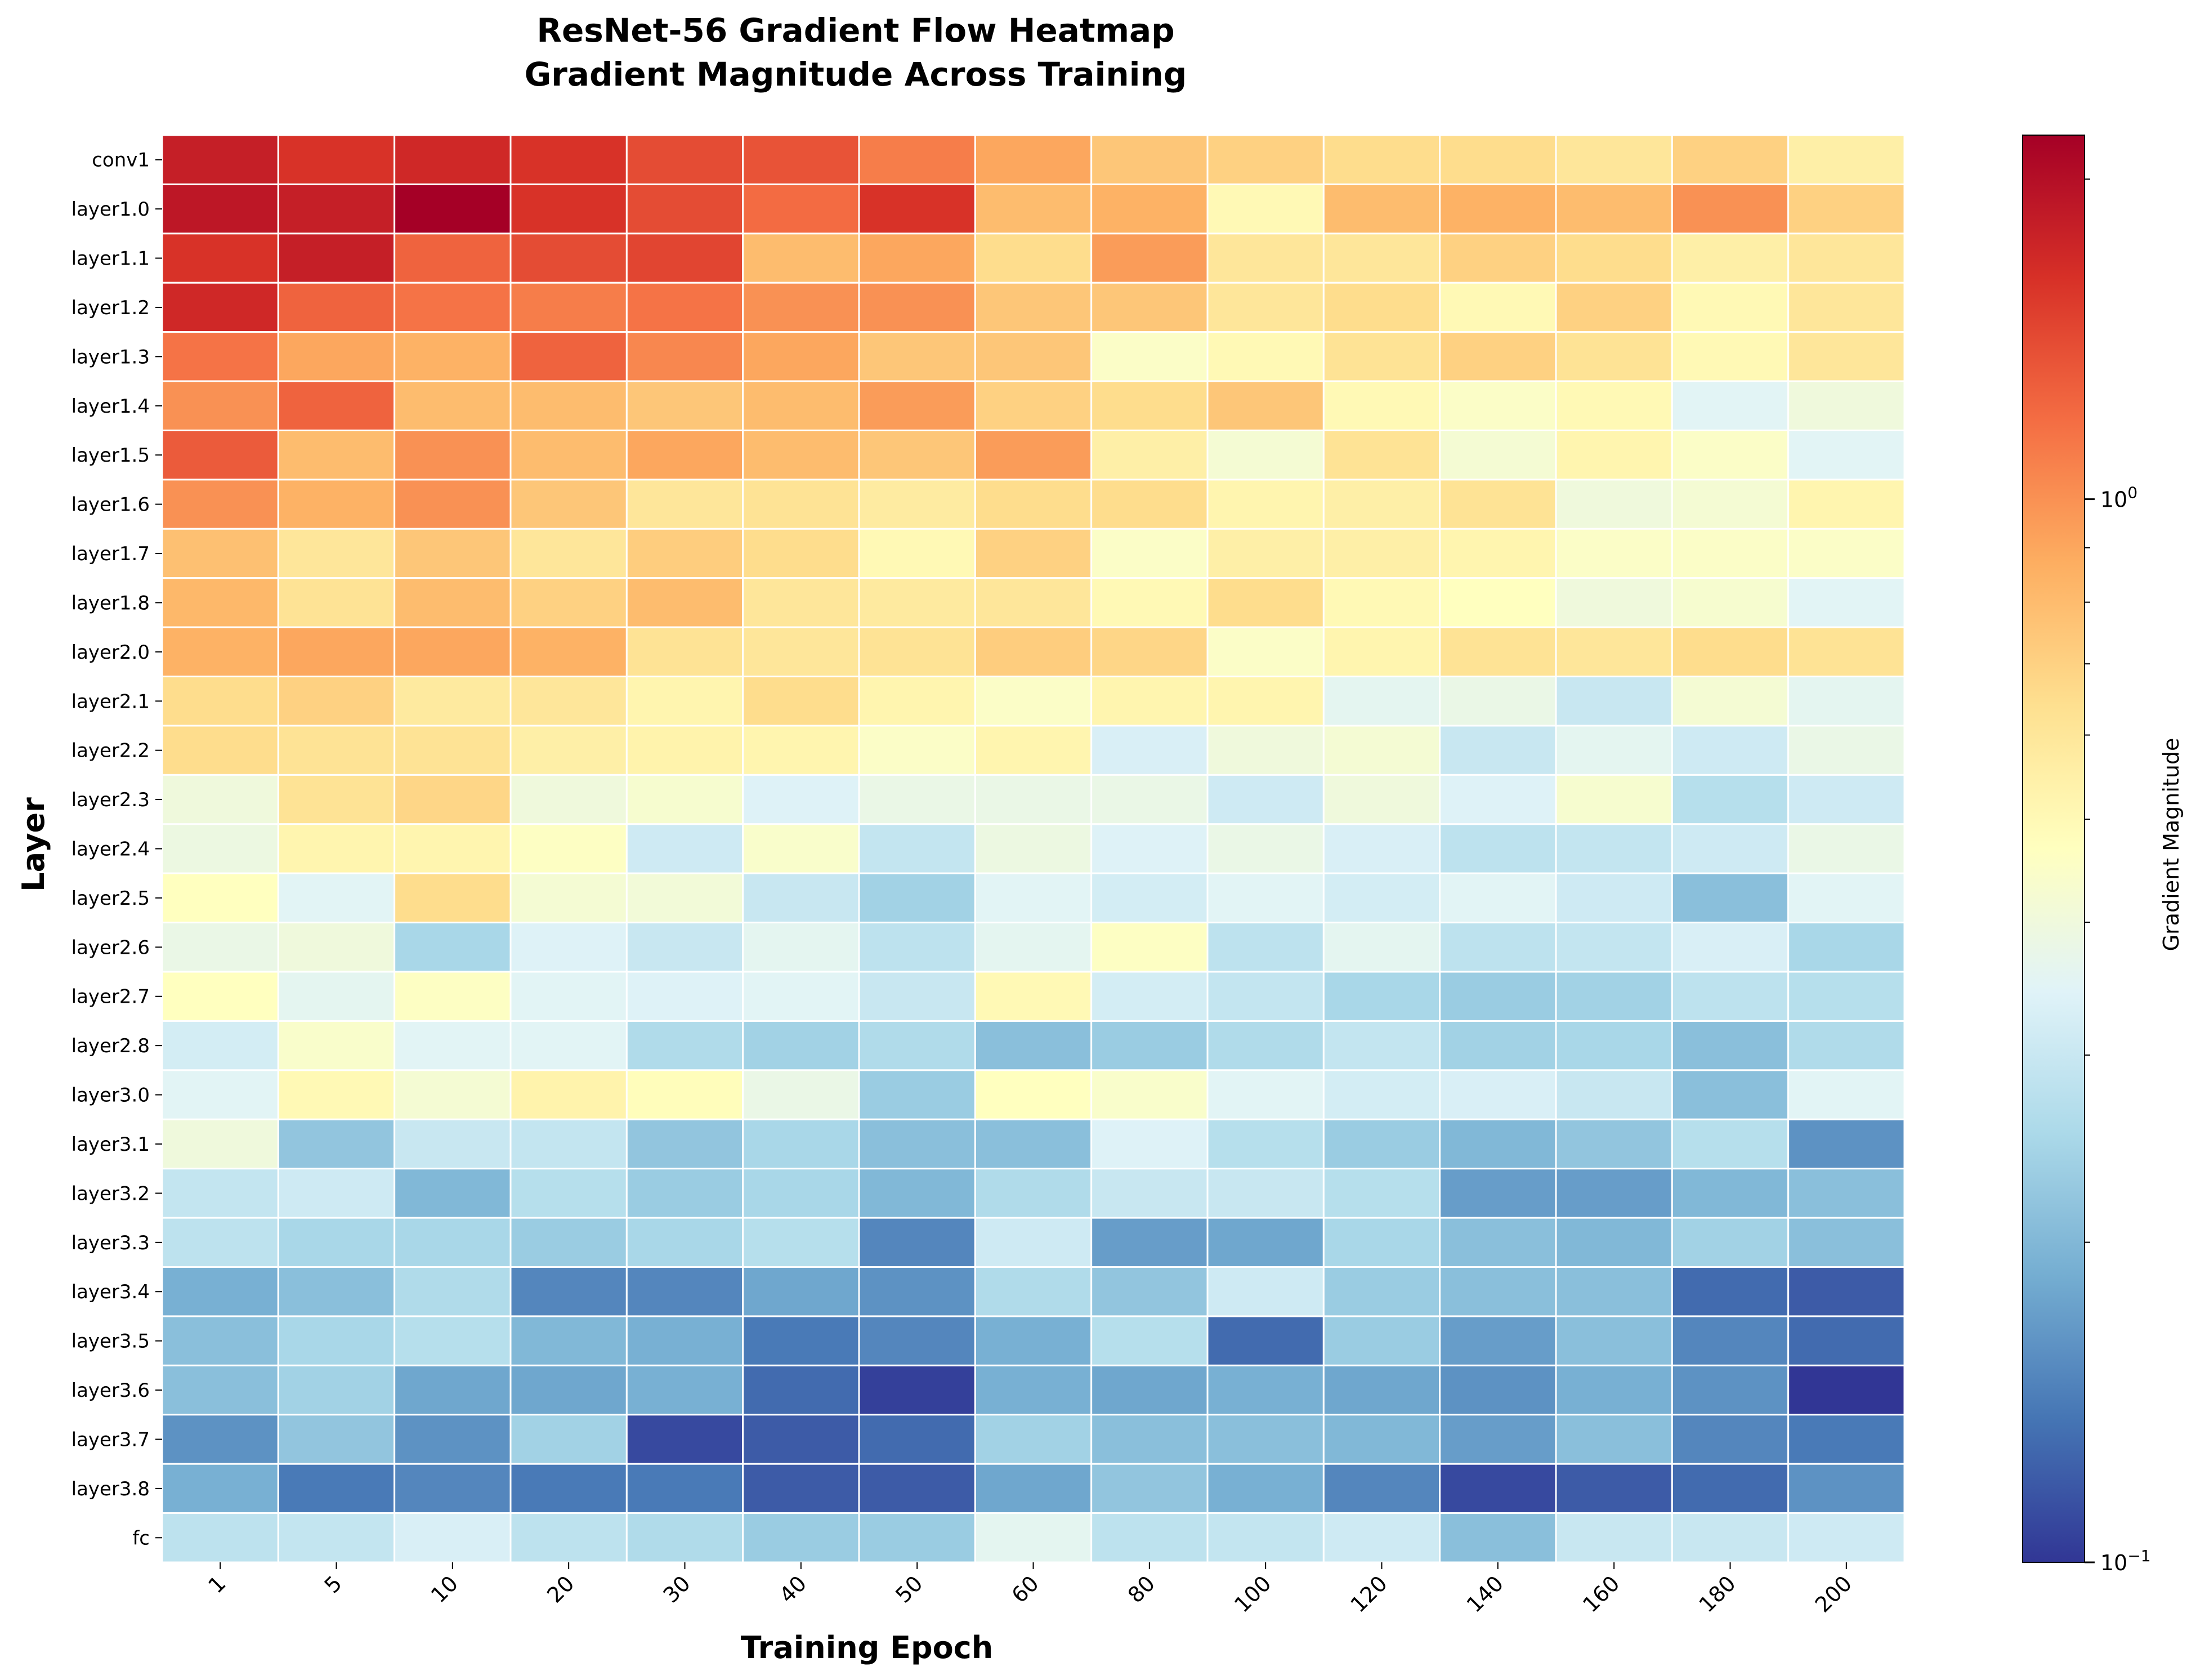  Describe the element at coordinates (1485, 1594) in the screenshot. I see `x-tick-label: 140` at that location.